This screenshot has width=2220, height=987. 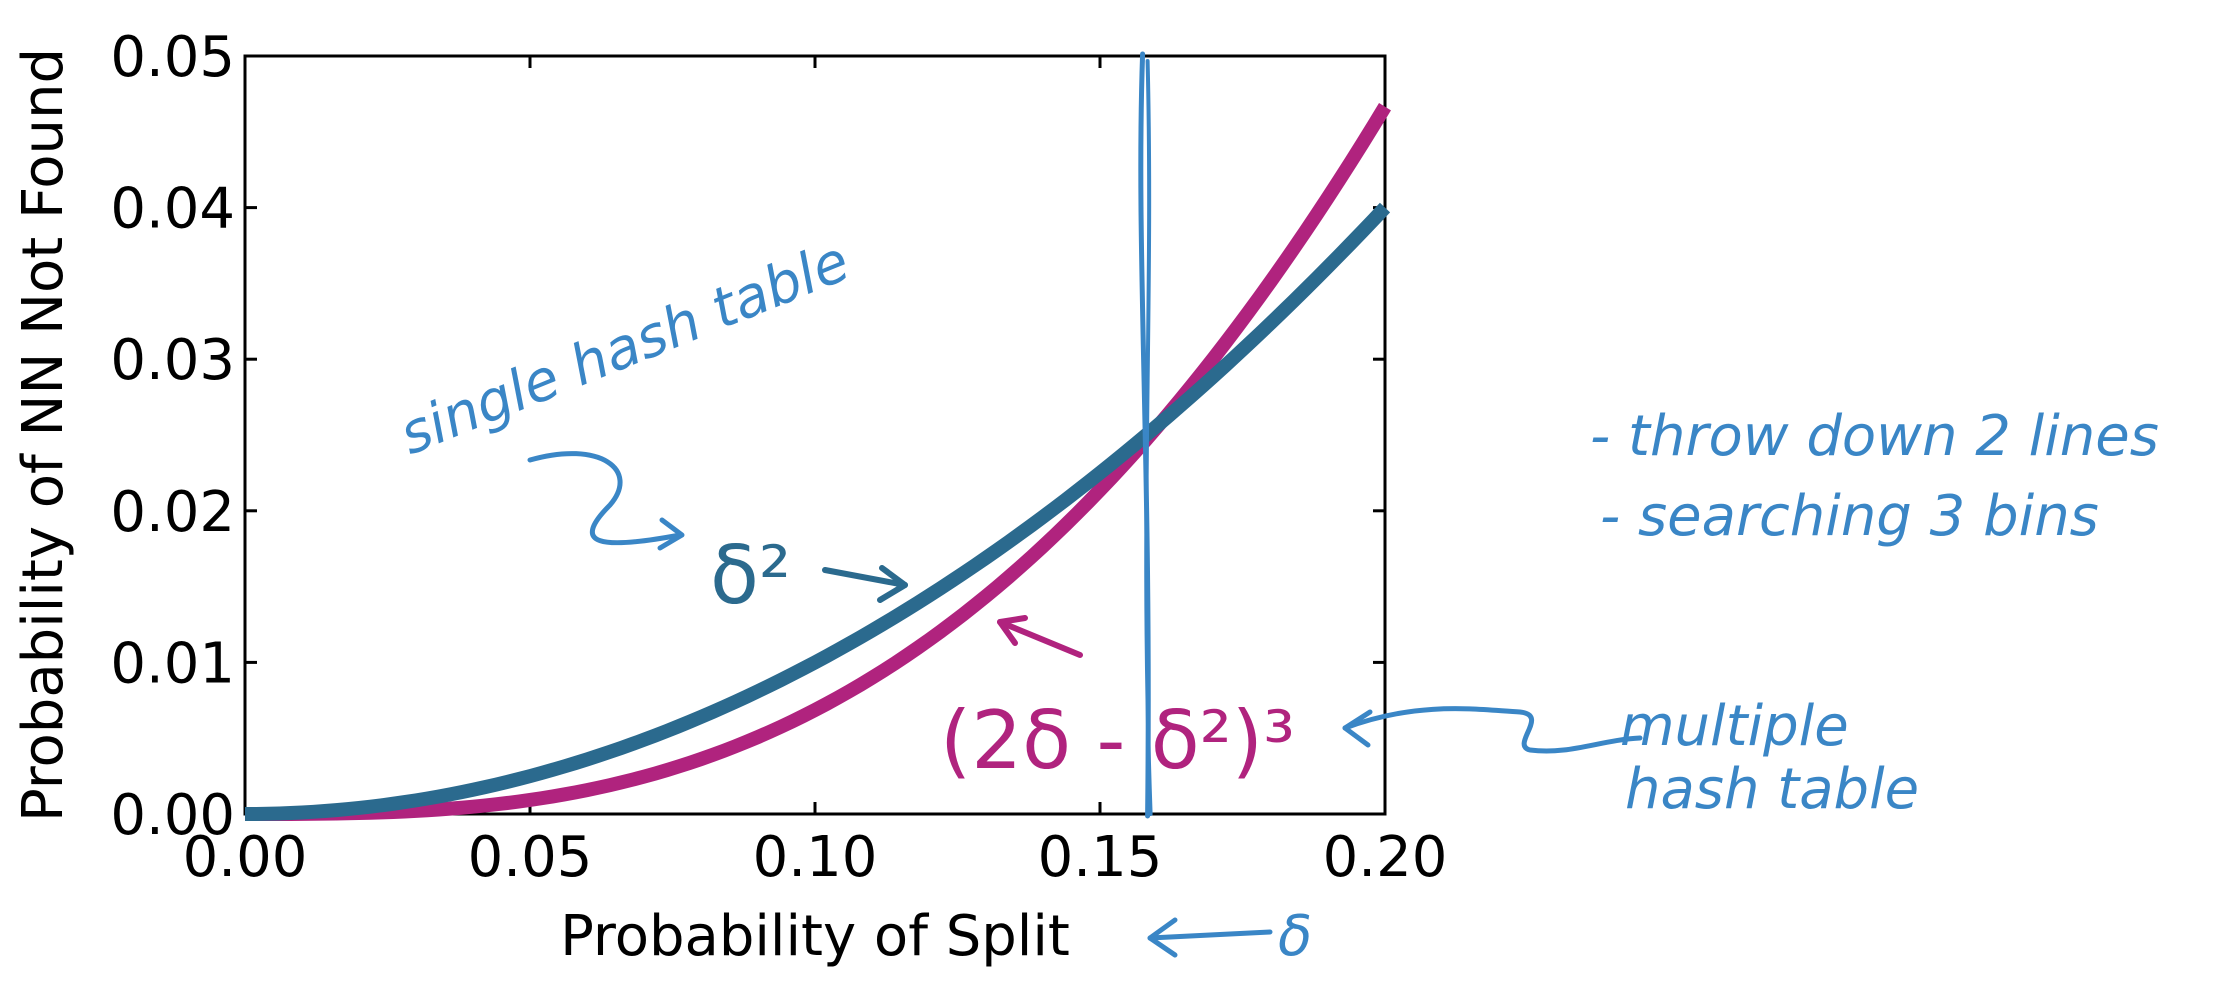 I want to click on y-tick-label: 0.04, so click(x=172, y=209).